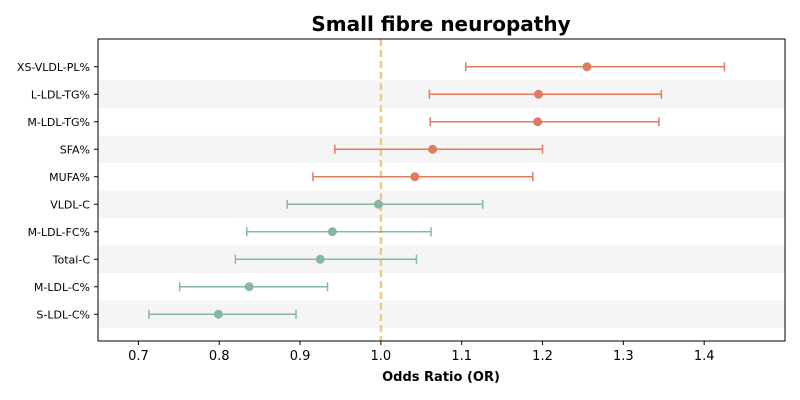 The width and height of the screenshot is (800, 400). What do you see at coordinates (441, 377) in the screenshot?
I see `x-axis-label: Odds Ratio (OR)` at bounding box center [441, 377].